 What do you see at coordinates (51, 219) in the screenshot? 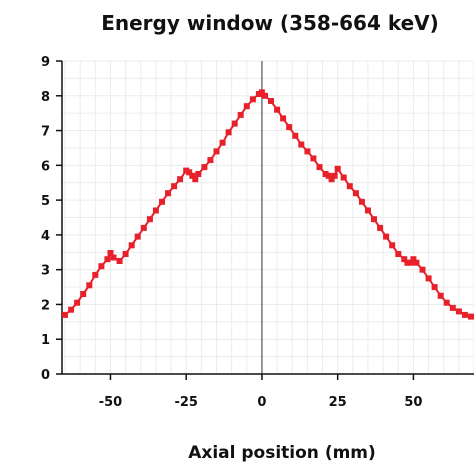
I see `y-axis-ticks: 0 1 2 3 4 5 6 7 8 9` at bounding box center [51, 219].